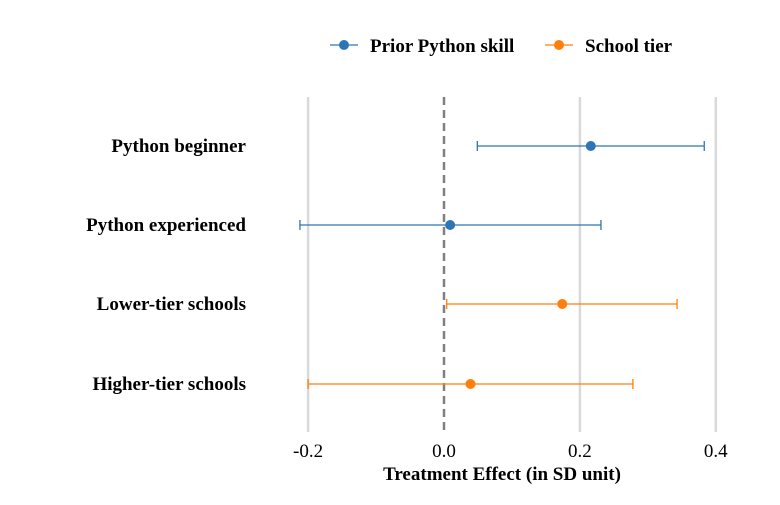  What do you see at coordinates (308, 451) in the screenshot?
I see `x-tick-label: -0.2` at bounding box center [308, 451].